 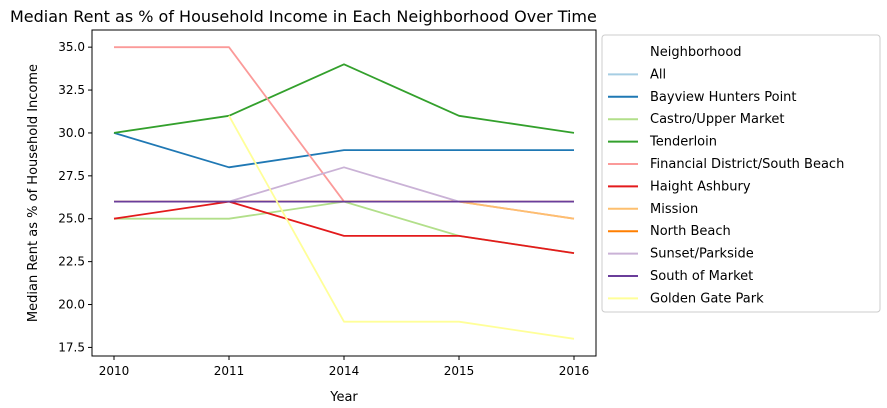 I want to click on legend-entry: Sunset/Parkside, so click(x=702, y=254).